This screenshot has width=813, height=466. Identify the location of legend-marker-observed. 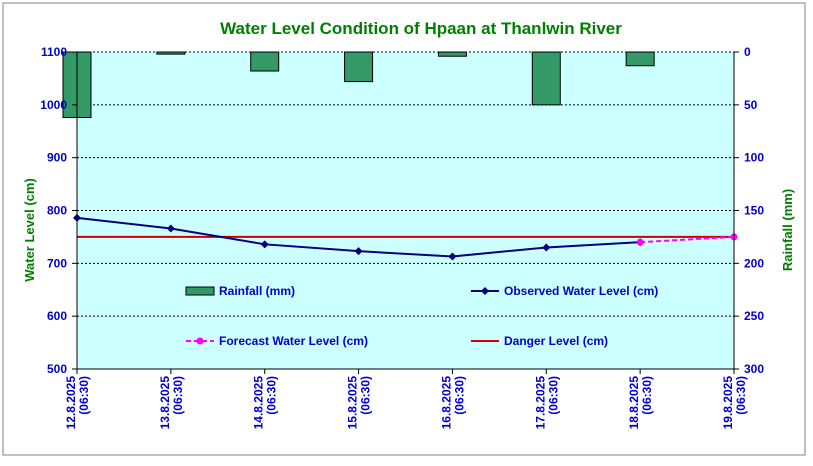
(485, 291).